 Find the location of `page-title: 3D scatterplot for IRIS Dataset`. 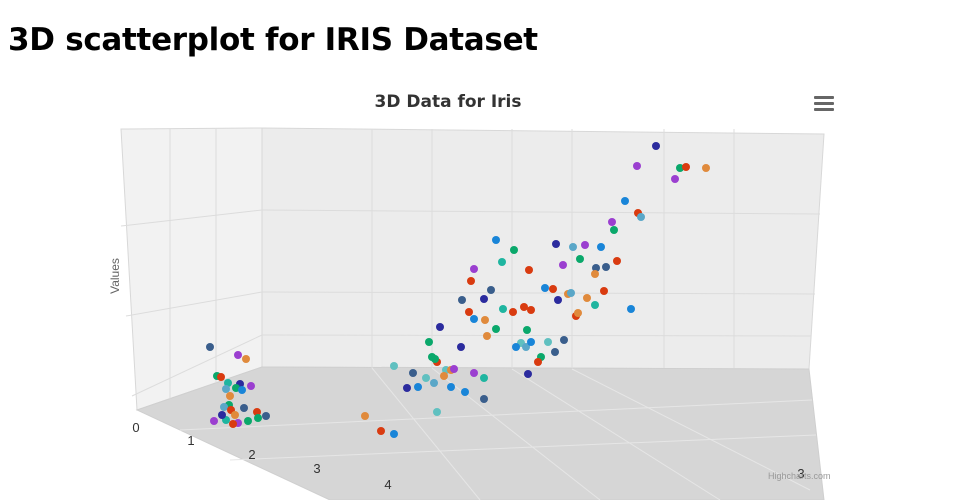

page-title: 3D scatterplot for IRIS Dataset is located at coordinates (273, 40).